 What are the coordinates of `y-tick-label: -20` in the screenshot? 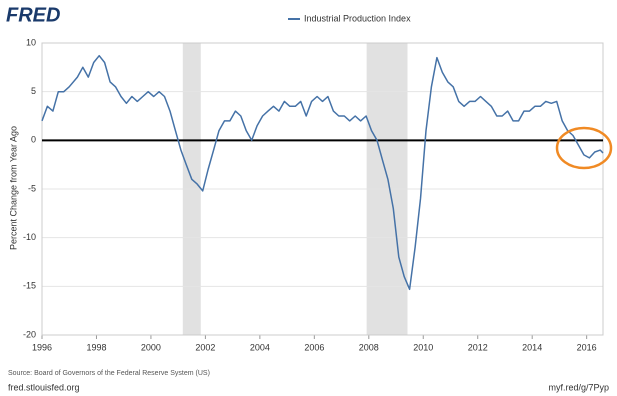 It's located at (29, 334).